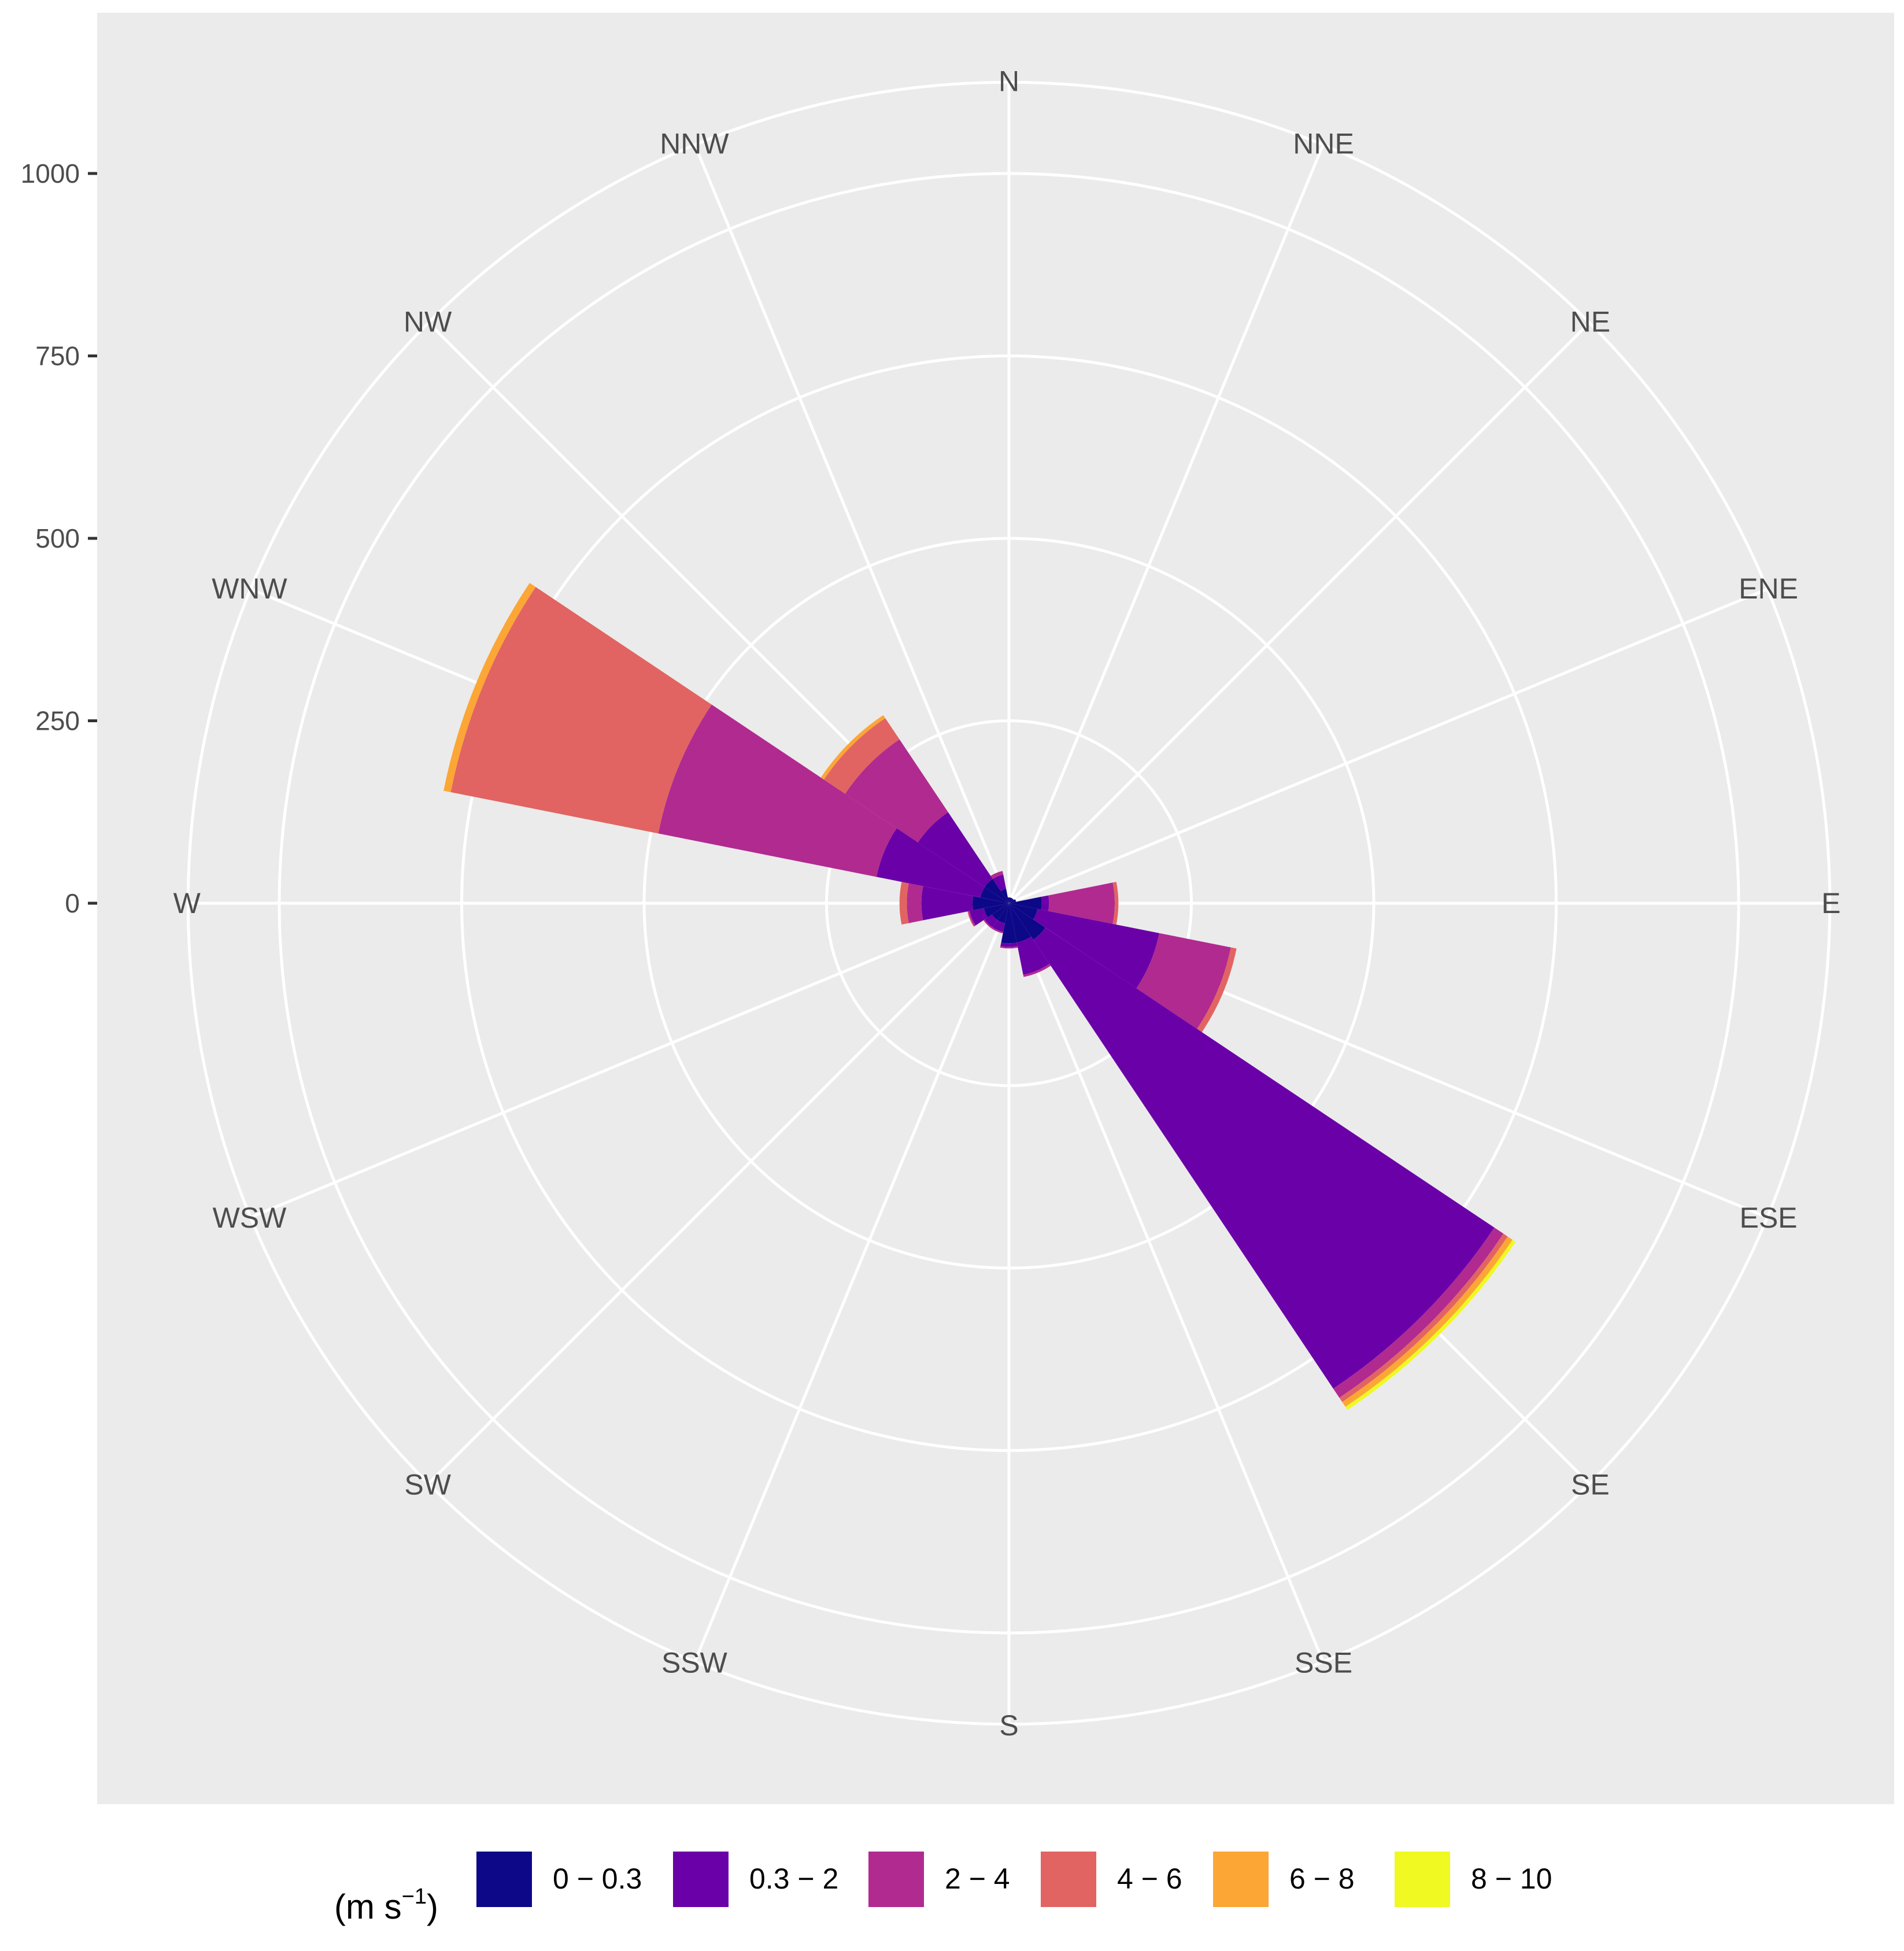 The height and width of the screenshot is (1951, 1904). I want to click on direction-label-ssw: SSW, so click(694, 1663).